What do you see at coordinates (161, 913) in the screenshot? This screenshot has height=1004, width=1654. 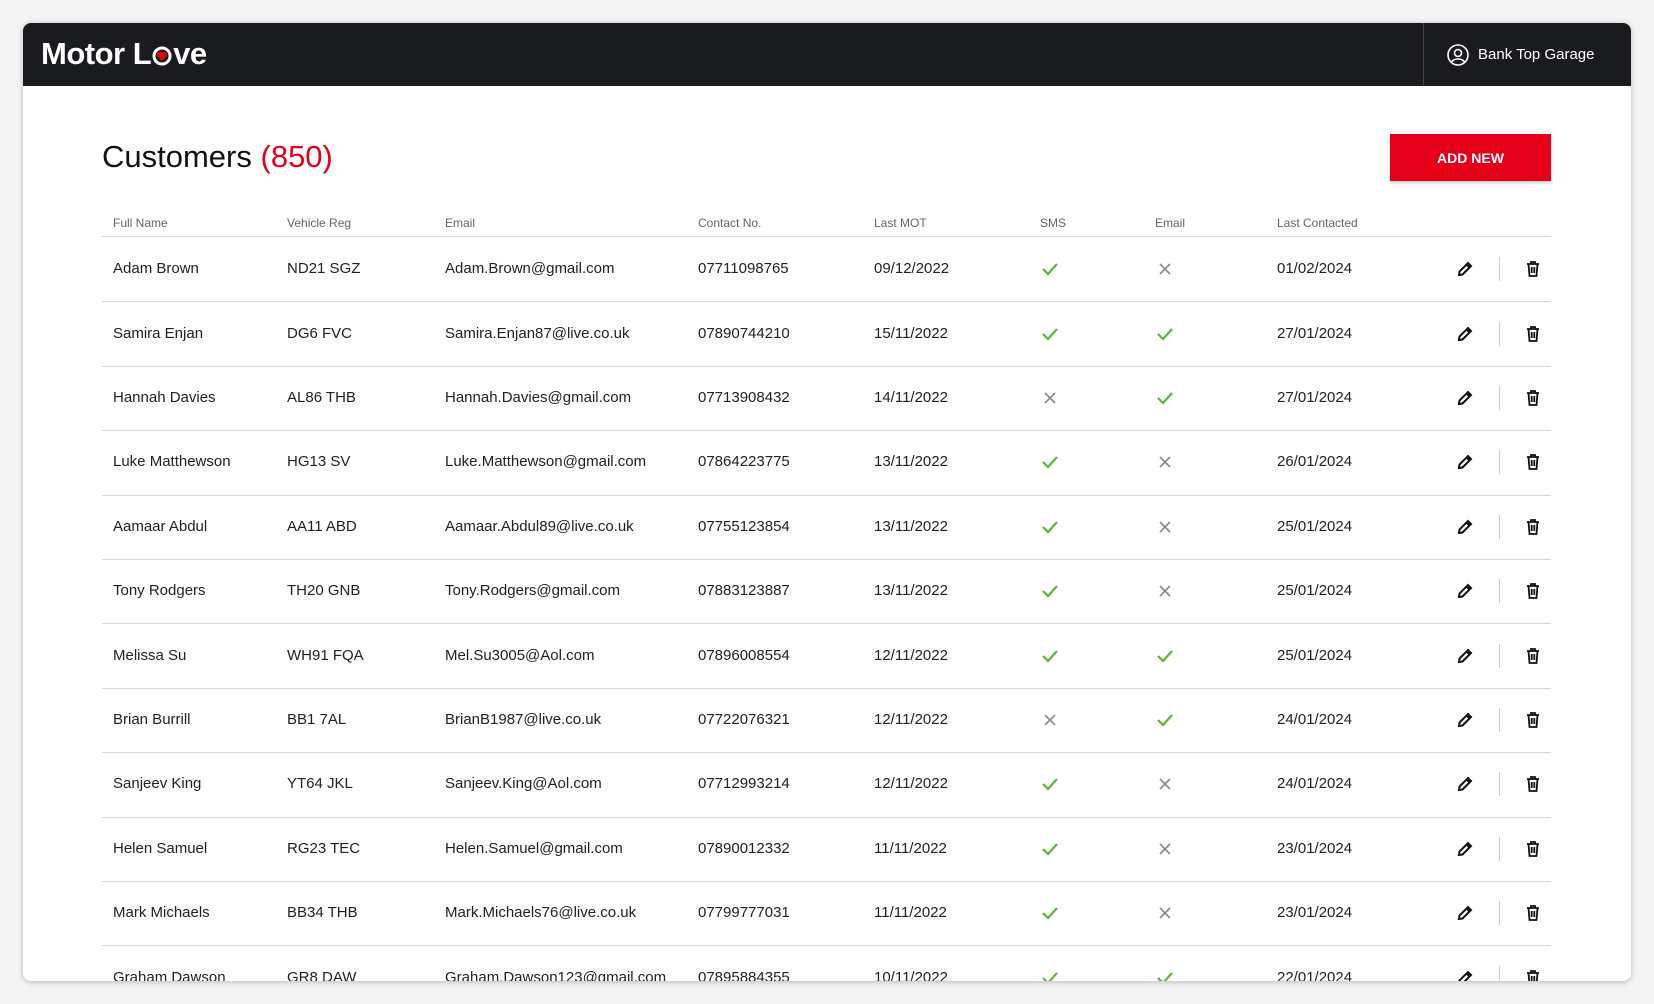 I see `cell-name: Mark Michaels` at bounding box center [161, 913].